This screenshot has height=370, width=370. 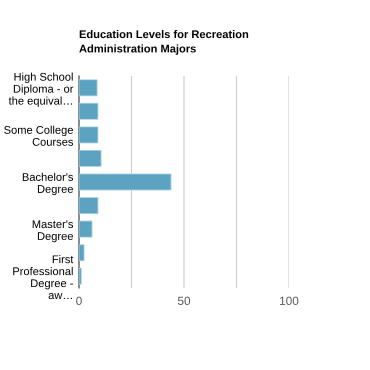 What do you see at coordinates (53, 231) in the screenshot?
I see `y-tick-label: Master's Degree` at bounding box center [53, 231].